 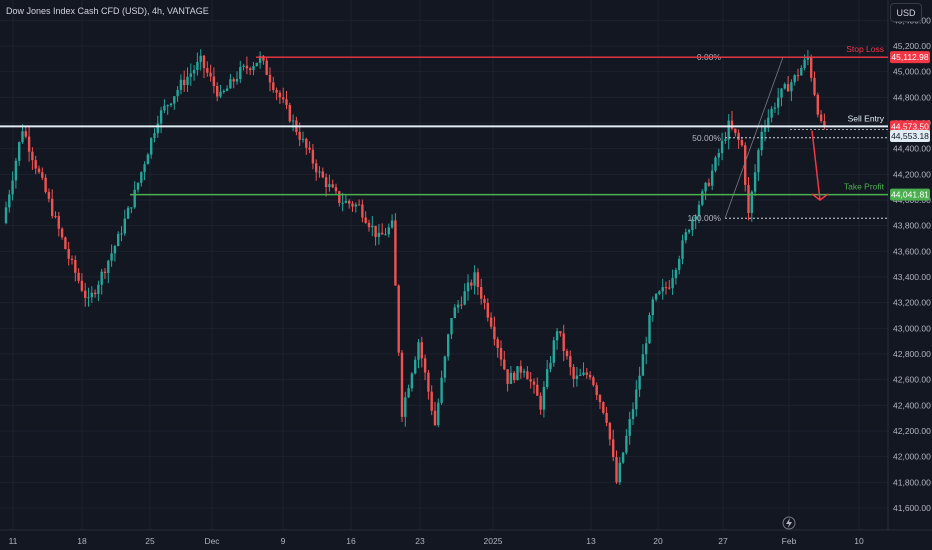 I want to click on price-tick-label: 45,200.00, so click(x=912, y=46).